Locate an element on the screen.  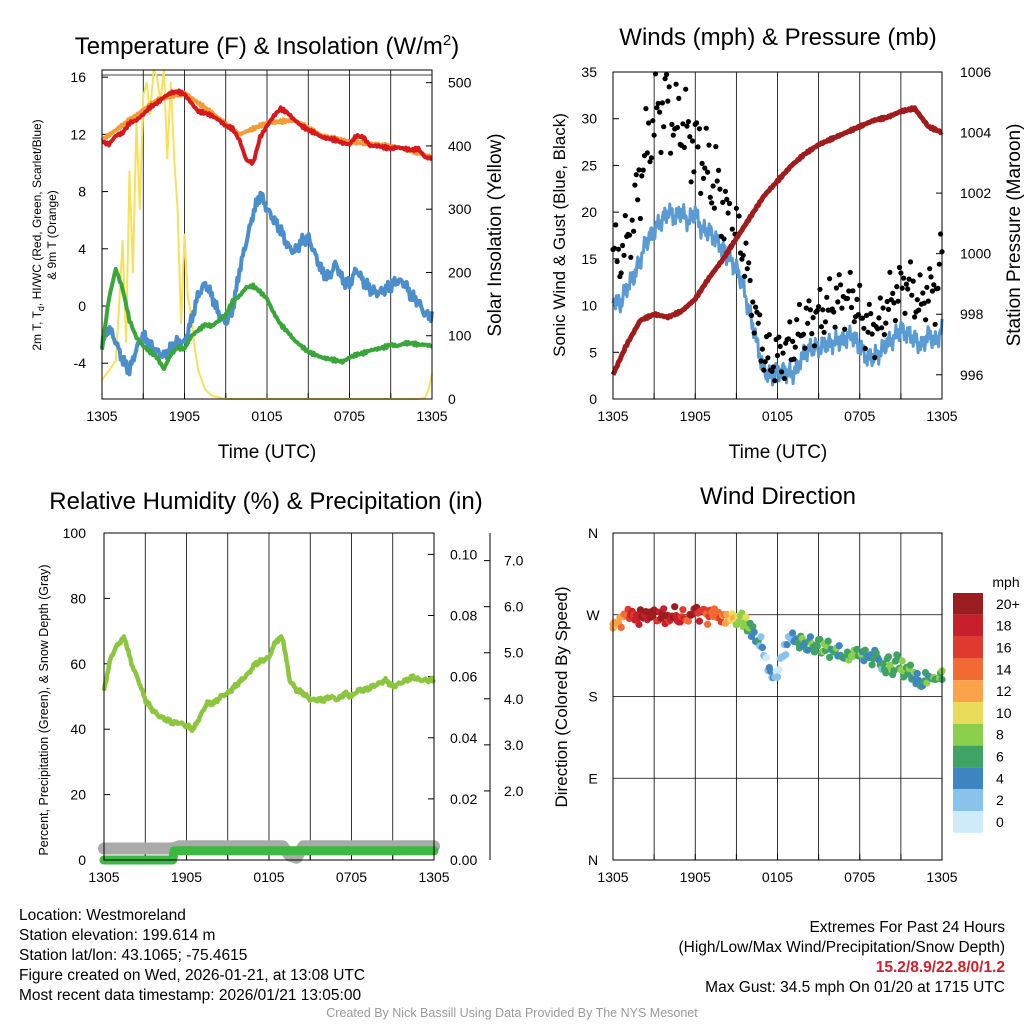
dir-frame is located at coordinates (777, 696).